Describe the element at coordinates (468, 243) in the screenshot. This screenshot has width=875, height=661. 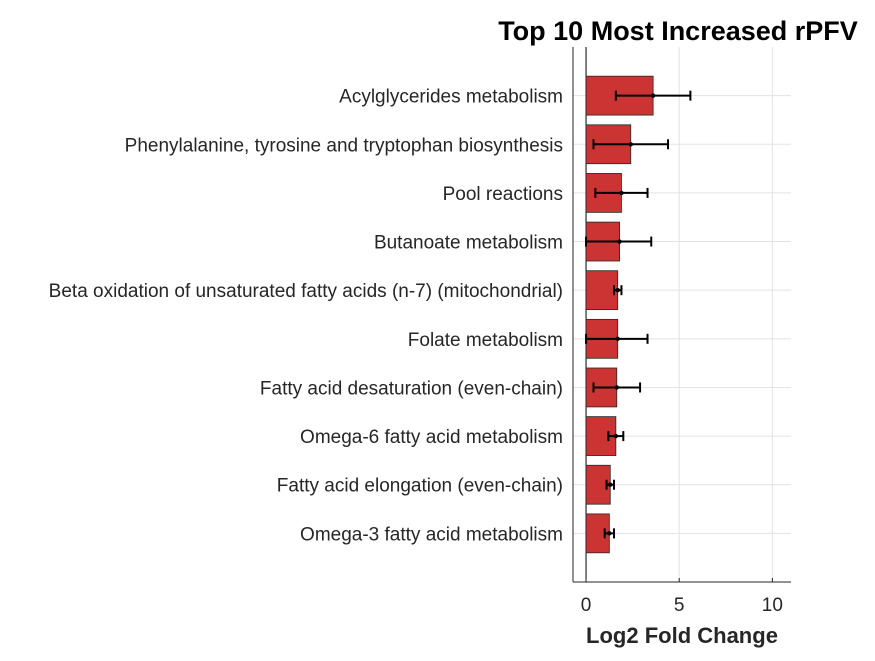
I see `y-tick-label: Butanoate metabolism` at that location.